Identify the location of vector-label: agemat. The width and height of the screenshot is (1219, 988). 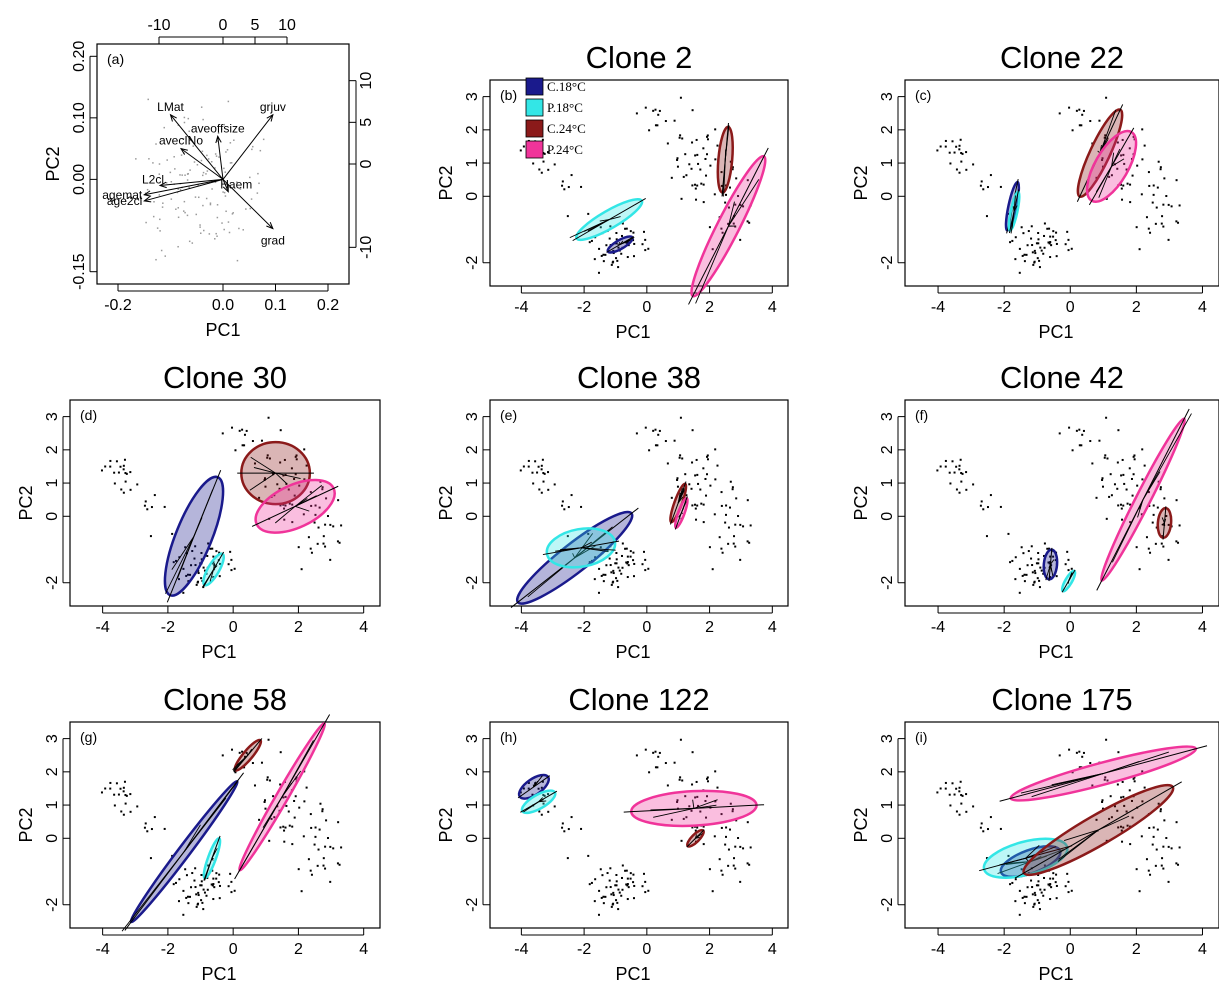
(122, 195).